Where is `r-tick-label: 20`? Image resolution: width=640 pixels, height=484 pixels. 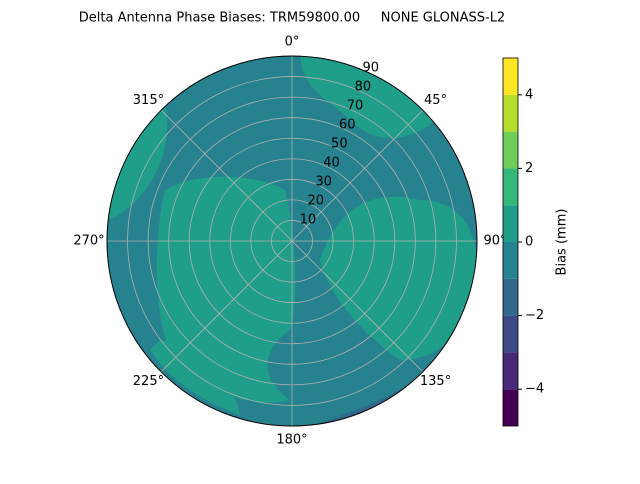
r-tick-label: 20 is located at coordinates (315, 201).